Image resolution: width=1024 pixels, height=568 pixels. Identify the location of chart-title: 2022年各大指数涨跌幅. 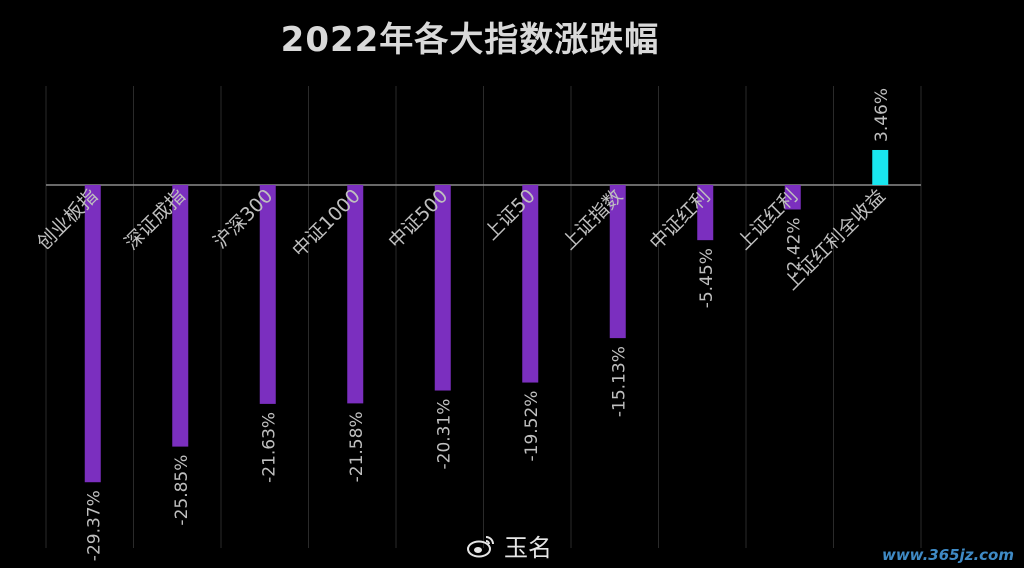
(470, 40).